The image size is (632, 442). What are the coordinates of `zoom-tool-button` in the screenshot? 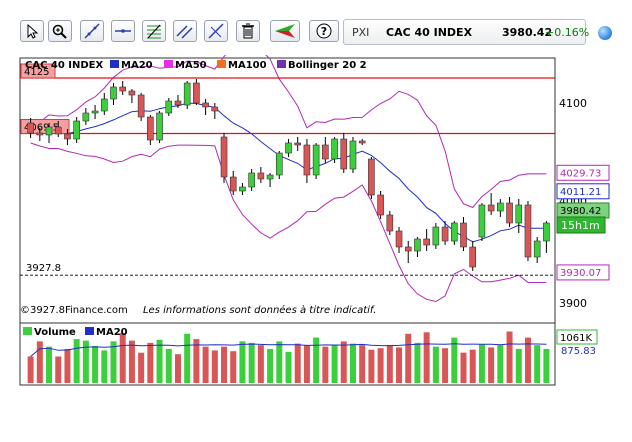 It's located at (60, 31).